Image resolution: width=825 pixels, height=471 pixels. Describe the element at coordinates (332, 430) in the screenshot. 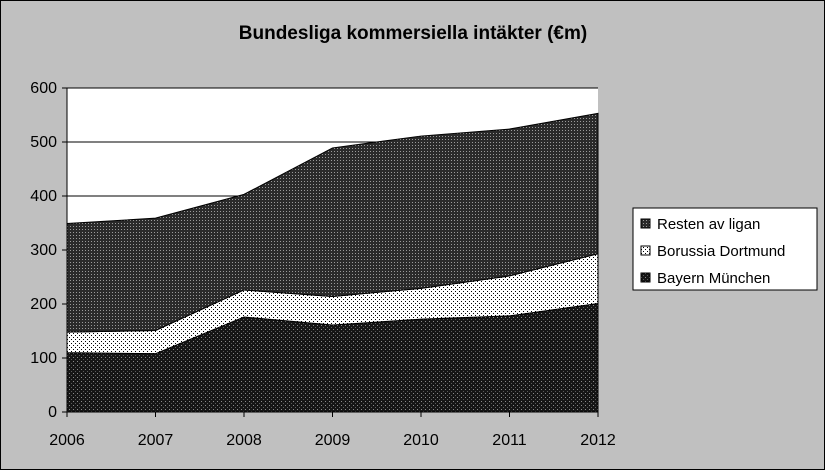

I see `x-axis-ticks: 2006 2007 2008 2009 2010 2011 2012` at that location.